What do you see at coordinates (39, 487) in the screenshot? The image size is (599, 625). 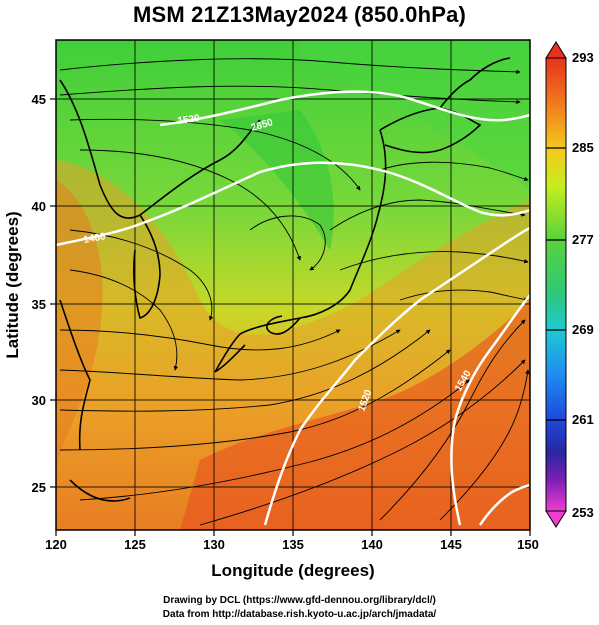 I see `y-tick-label: 25` at bounding box center [39, 487].